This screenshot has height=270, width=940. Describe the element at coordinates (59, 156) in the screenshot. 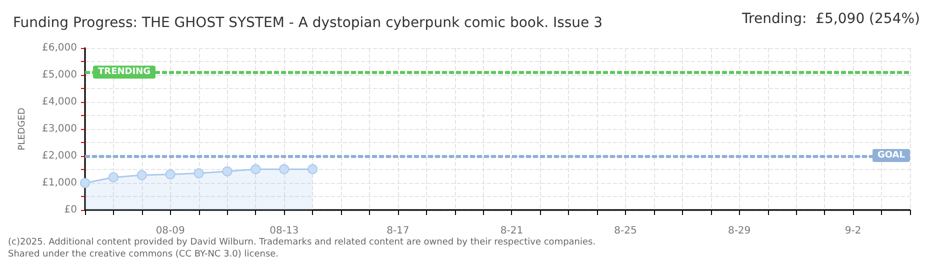

I see `y-tick-label: £2,000` at that location.